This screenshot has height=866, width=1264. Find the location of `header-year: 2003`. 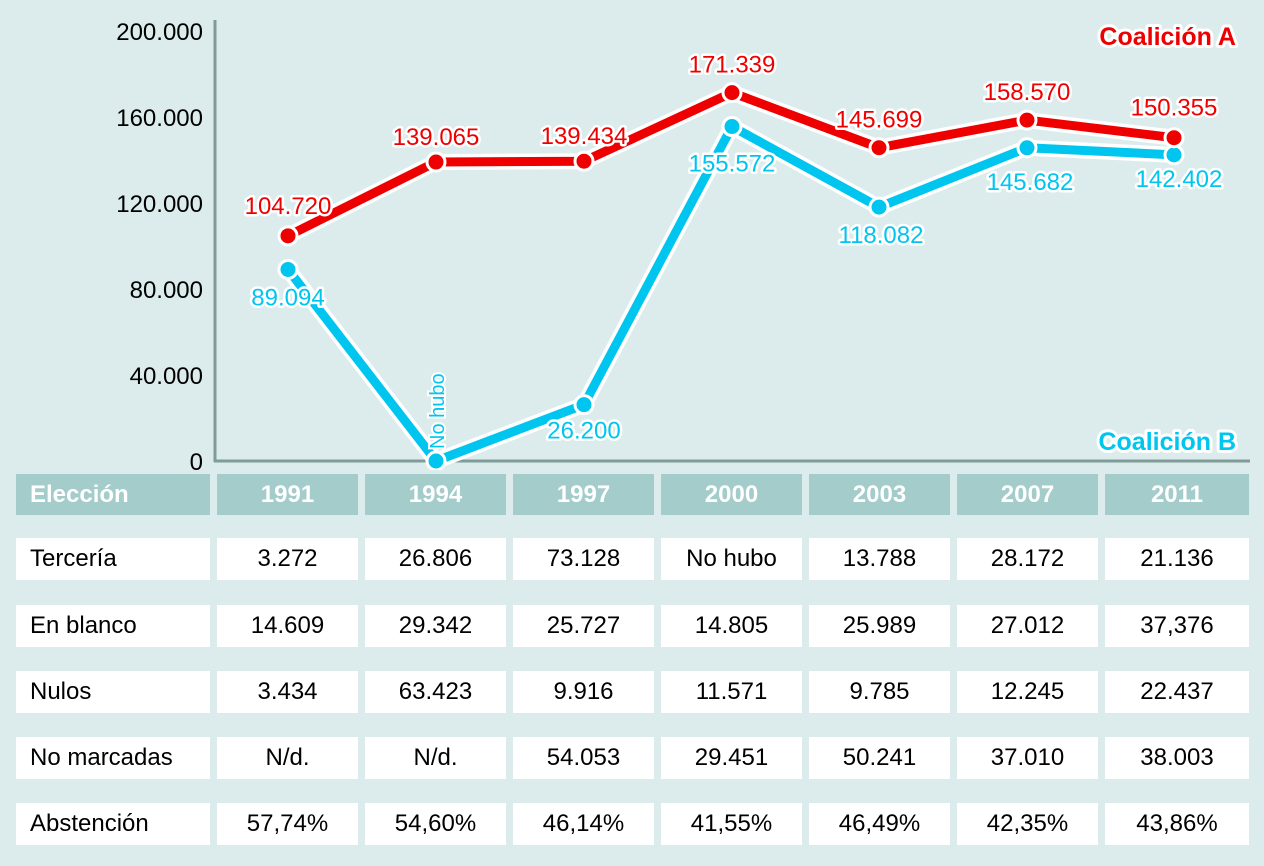

header-year: 2003 is located at coordinates (879, 494).